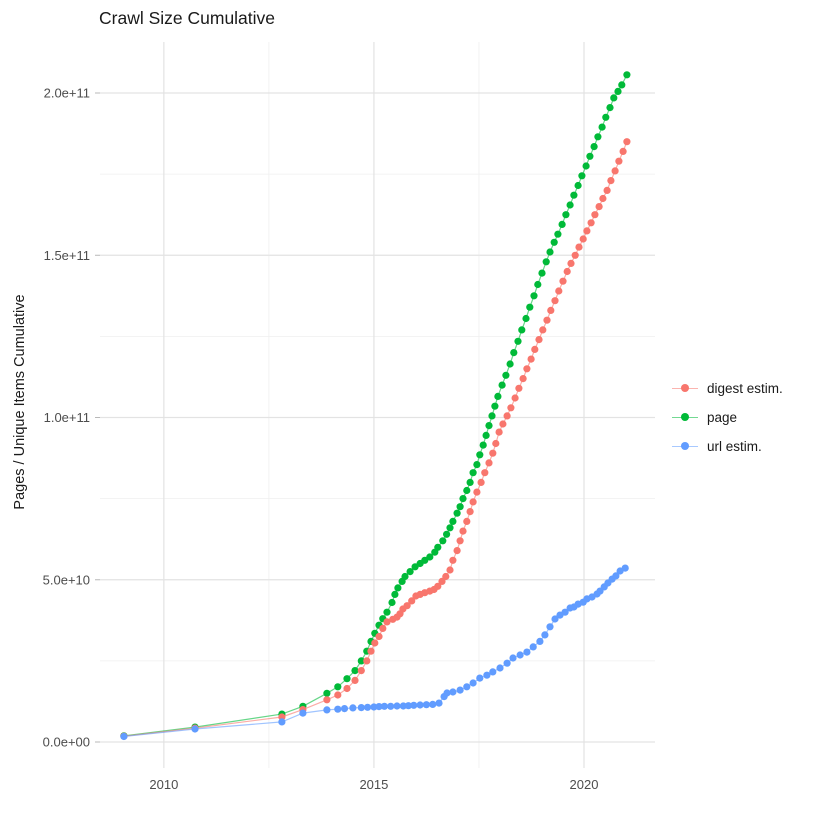  I want to click on legend-item-url-estim: url estim., so click(749, 446).